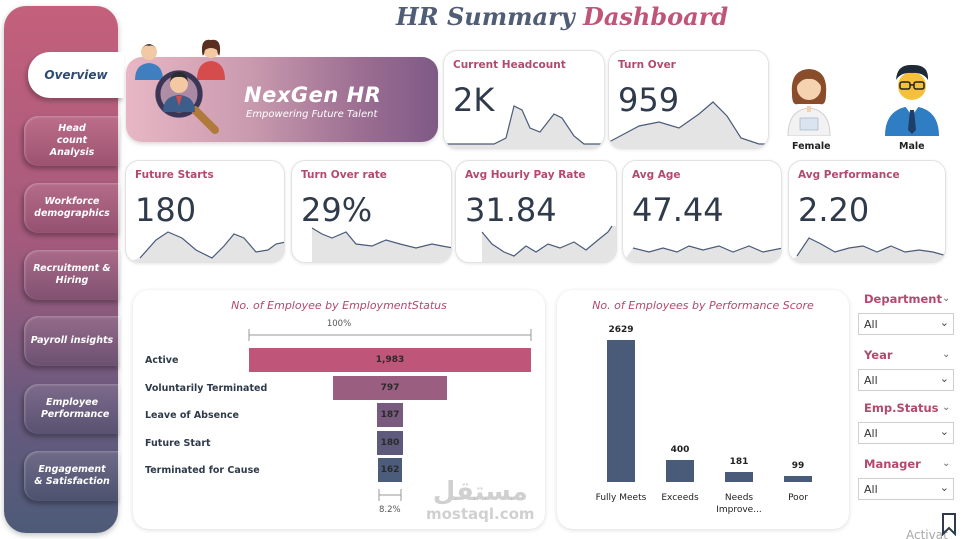  I want to click on kpi-value: 180, so click(166, 210).